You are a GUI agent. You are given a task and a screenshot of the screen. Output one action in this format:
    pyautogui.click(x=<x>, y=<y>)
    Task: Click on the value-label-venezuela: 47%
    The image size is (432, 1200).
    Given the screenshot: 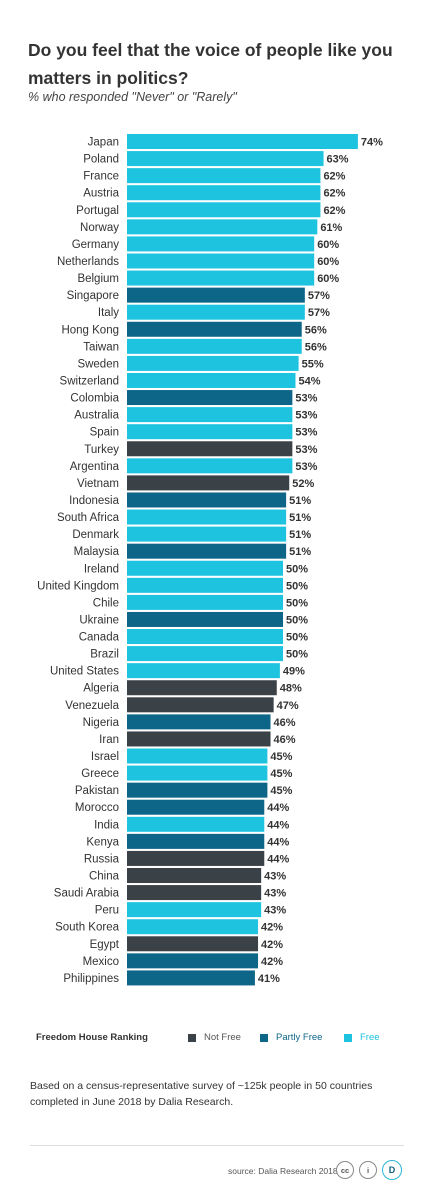 What is the action you would take?
    pyautogui.click(x=288, y=706)
    